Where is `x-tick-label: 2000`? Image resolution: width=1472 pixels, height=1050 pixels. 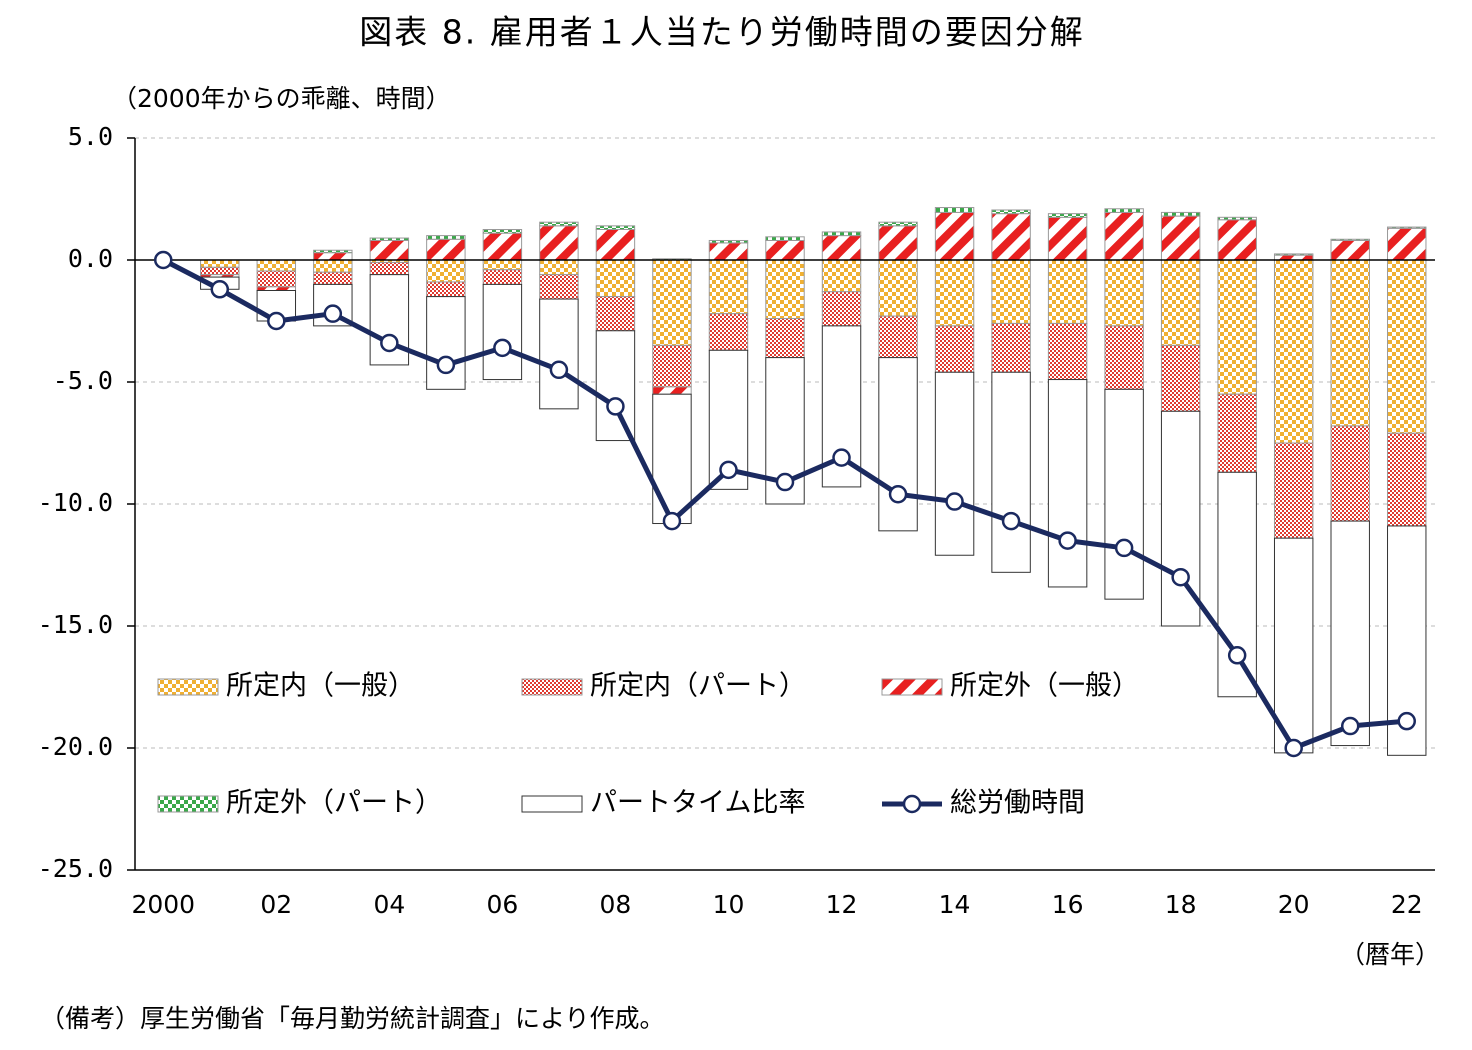 x-tick-label: 2000 is located at coordinates (163, 904).